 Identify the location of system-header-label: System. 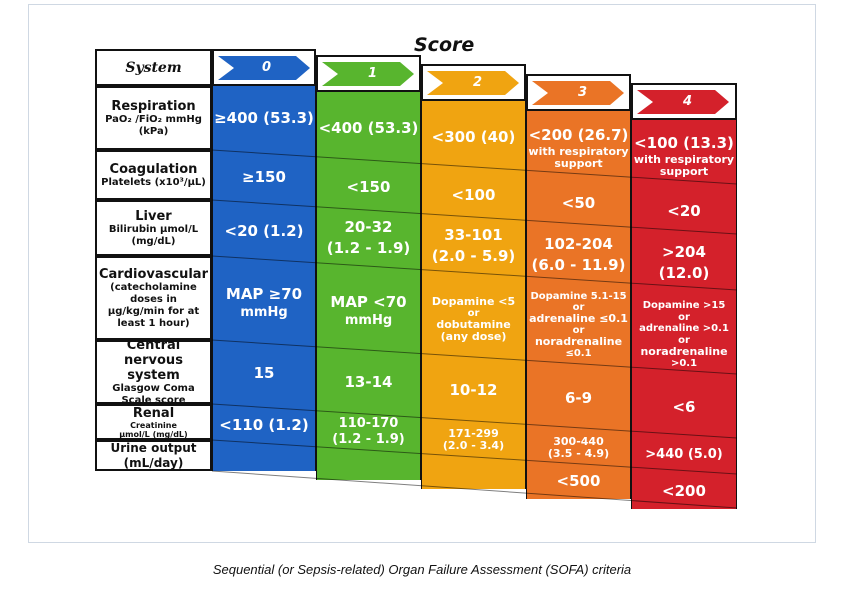
(153, 67).